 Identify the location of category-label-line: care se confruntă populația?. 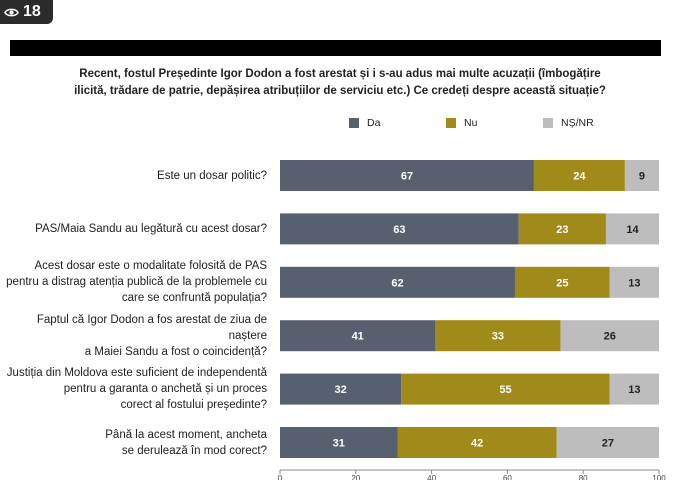
(194, 298).